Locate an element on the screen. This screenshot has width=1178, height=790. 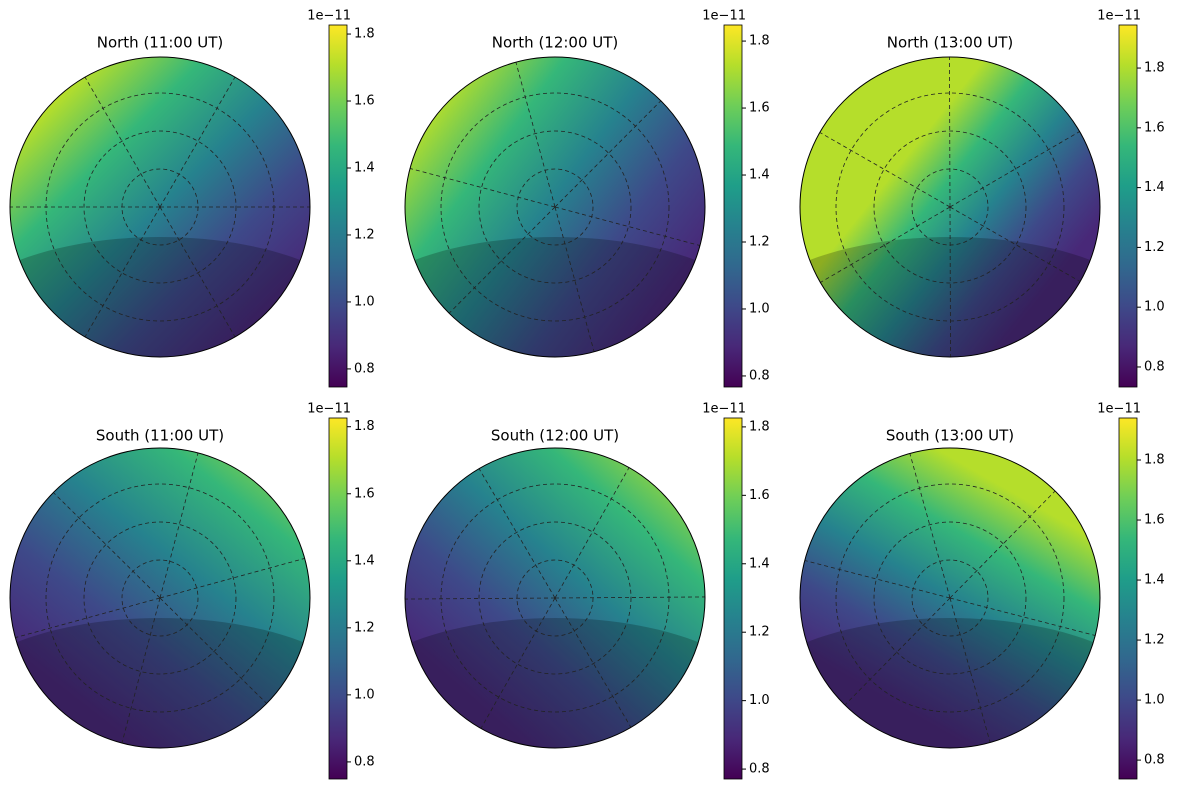
panel-title: South (12:00 UT) is located at coordinates (555, 436).